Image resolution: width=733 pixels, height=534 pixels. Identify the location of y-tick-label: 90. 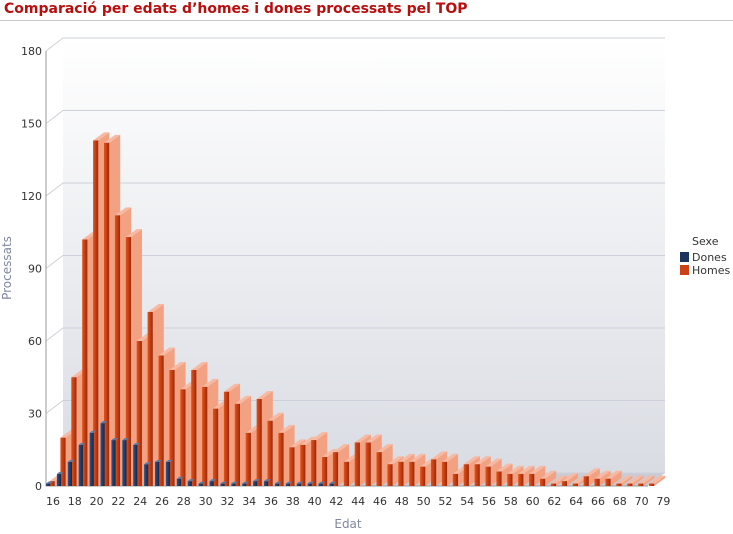
(35, 269).